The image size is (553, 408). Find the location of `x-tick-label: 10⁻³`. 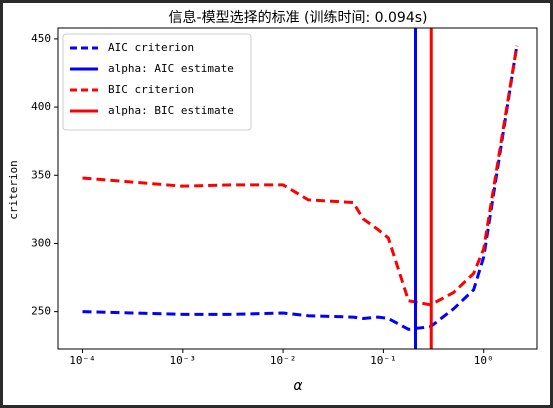

x-tick-label: 10⁻³ is located at coordinates (183, 360).